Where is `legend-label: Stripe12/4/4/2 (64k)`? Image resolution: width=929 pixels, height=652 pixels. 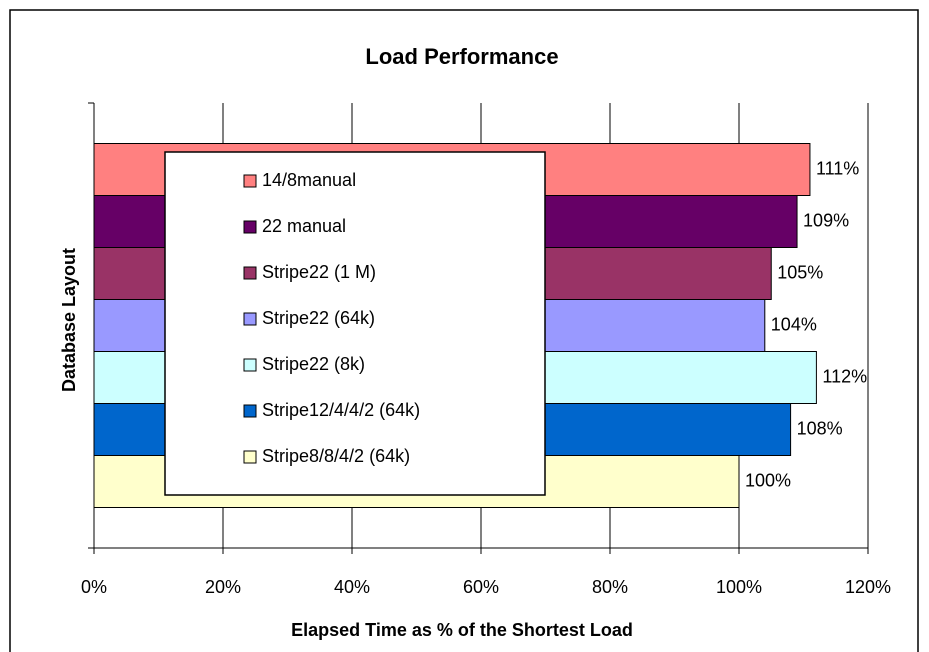
legend-label: Stripe12/4/4/2 (64k) is located at coordinates (341, 410).